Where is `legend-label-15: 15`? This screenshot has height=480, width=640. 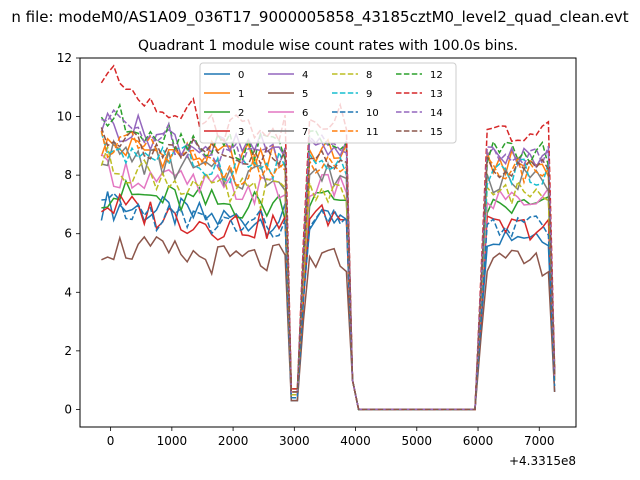 legend-label-15: 15 is located at coordinates (436, 132).